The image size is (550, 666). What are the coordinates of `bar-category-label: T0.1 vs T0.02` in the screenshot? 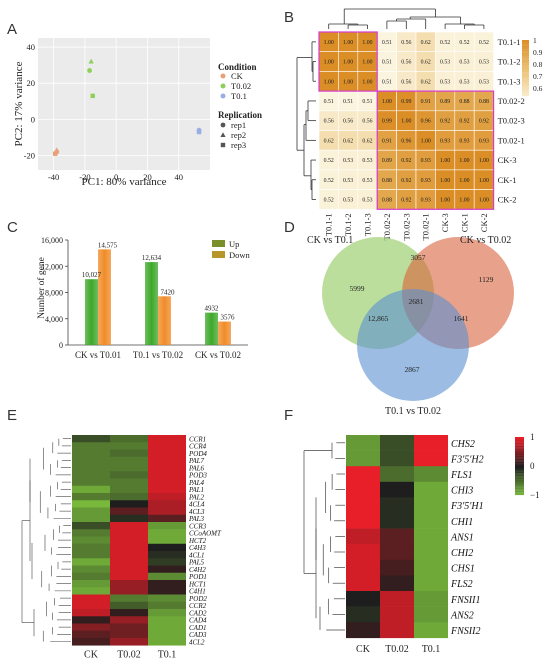 It's located at (158, 355).